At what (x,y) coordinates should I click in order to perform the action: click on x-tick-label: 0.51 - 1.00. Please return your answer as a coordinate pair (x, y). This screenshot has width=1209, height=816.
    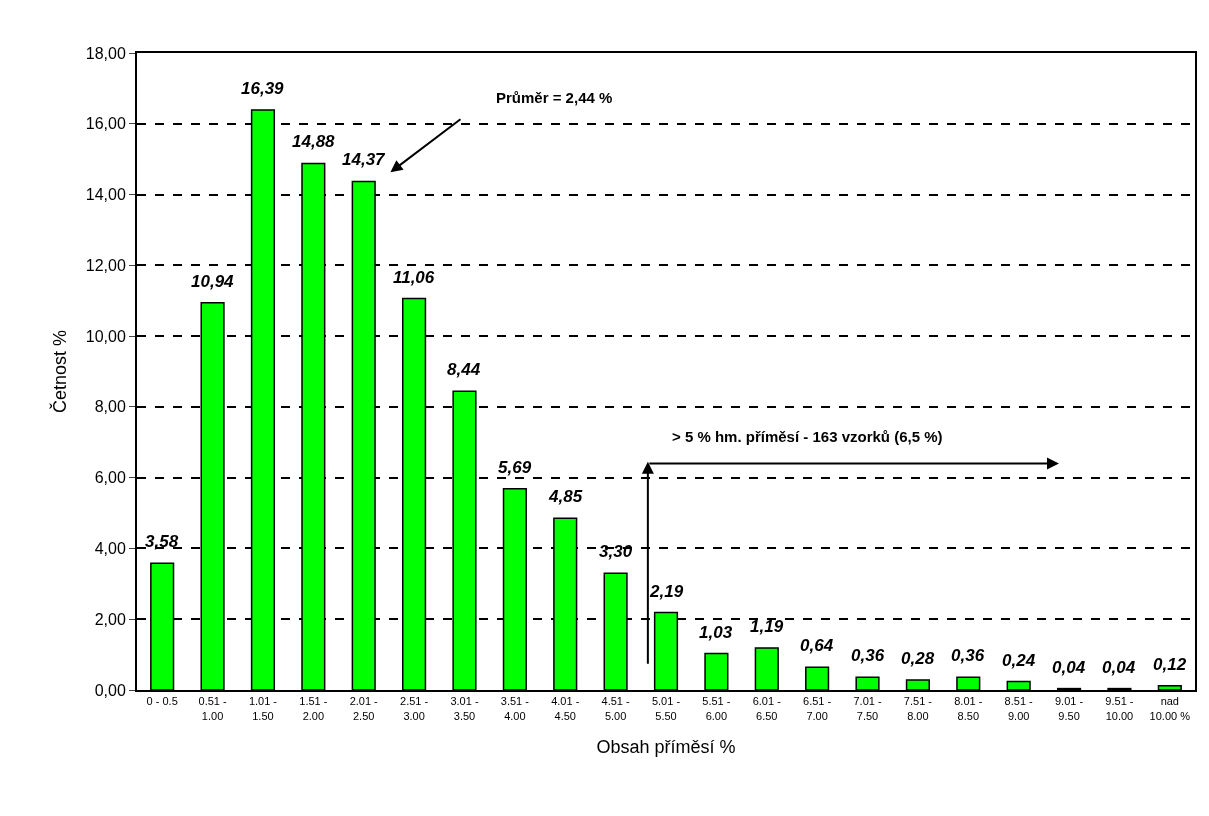
    Looking at the image, I should click on (212, 708).